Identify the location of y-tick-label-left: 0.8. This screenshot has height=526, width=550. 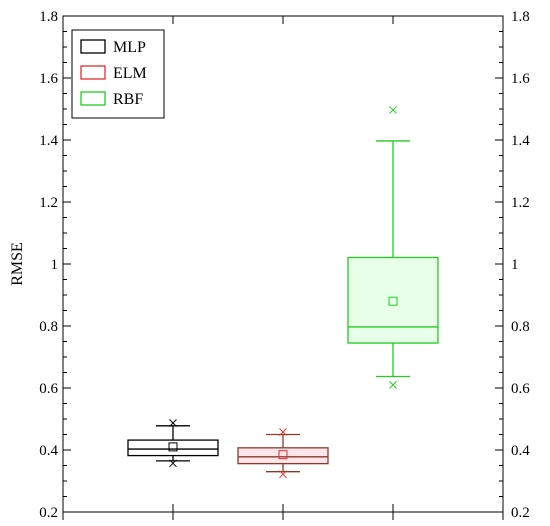
(48, 327).